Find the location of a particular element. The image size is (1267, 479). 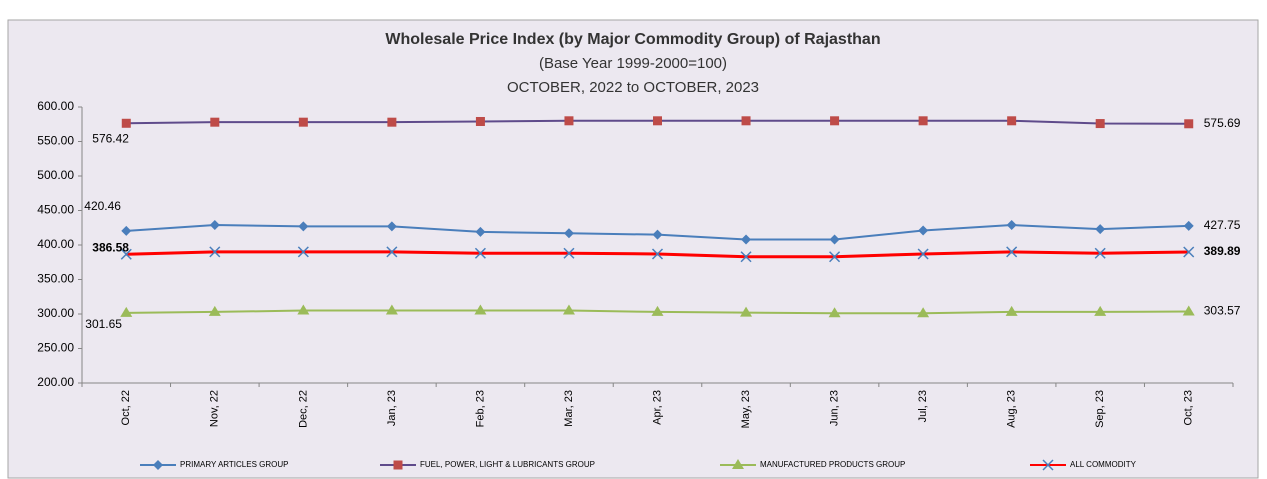

chart-period: OCTOBER, 2022 to OCTOBER, 2023 is located at coordinates (633, 87).